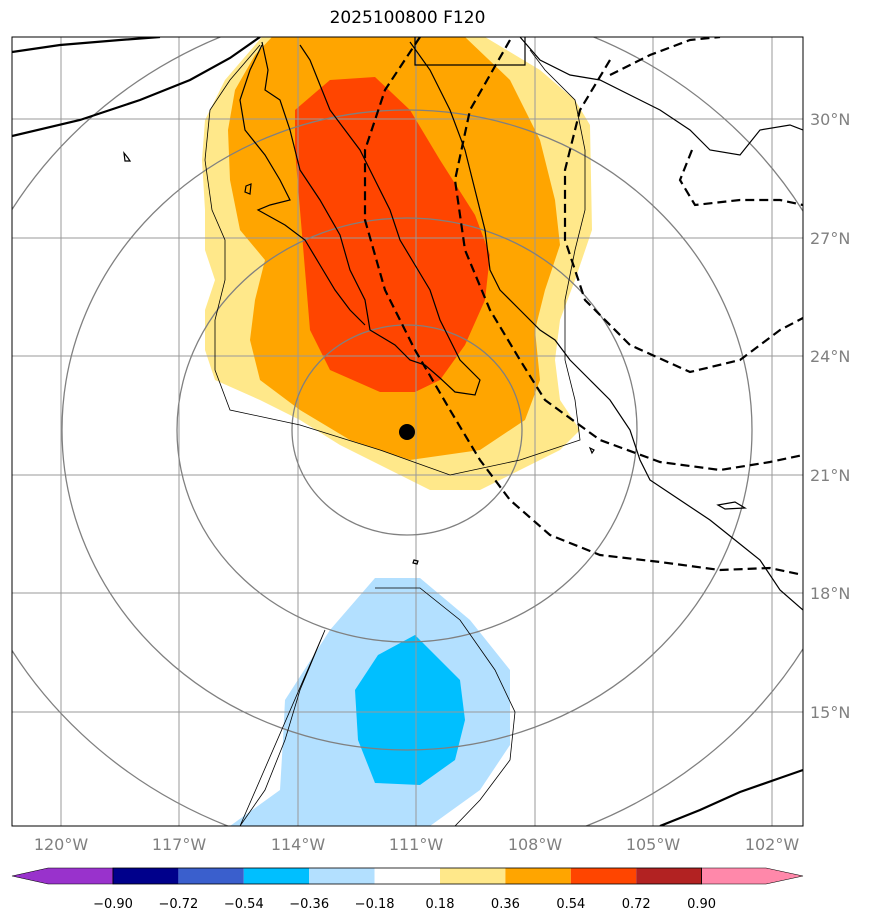  Describe the element at coordinates (410, 710) in the screenshot. I see `shade-cyan` at that location.